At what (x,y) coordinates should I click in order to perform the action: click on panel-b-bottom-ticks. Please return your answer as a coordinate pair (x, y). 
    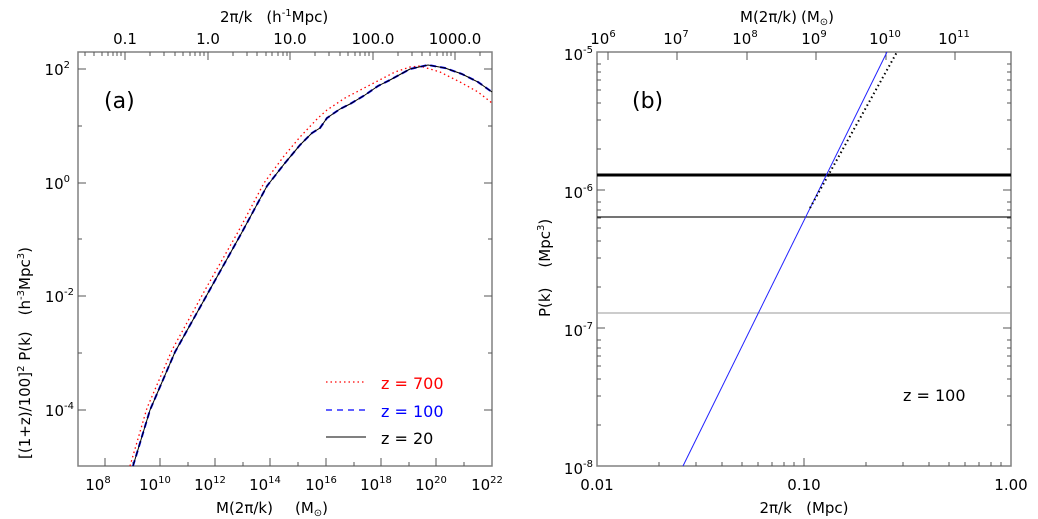
    Looking at the image, I should click on (830, 462).